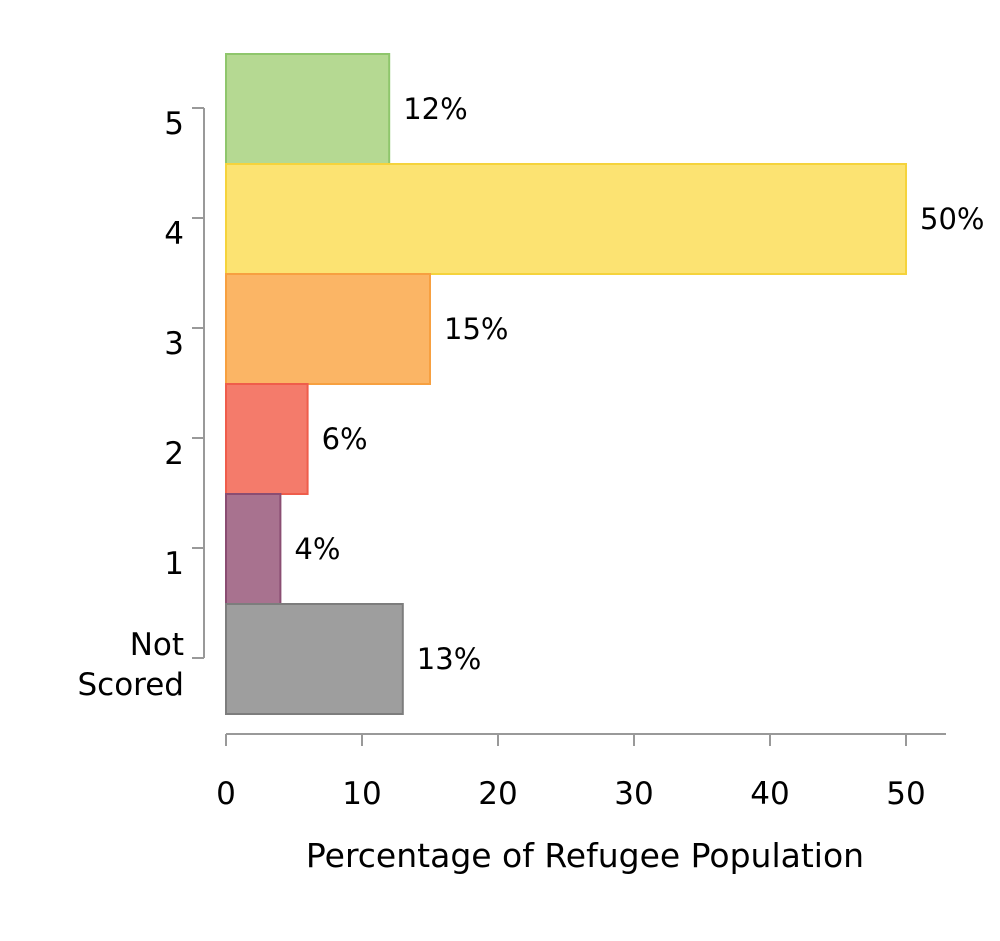 The height and width of the screenshot is (941, 1000). Describe the element at coordinates (345, 439) in the screenshot. I see `bar-value-label: 6%` at that location.